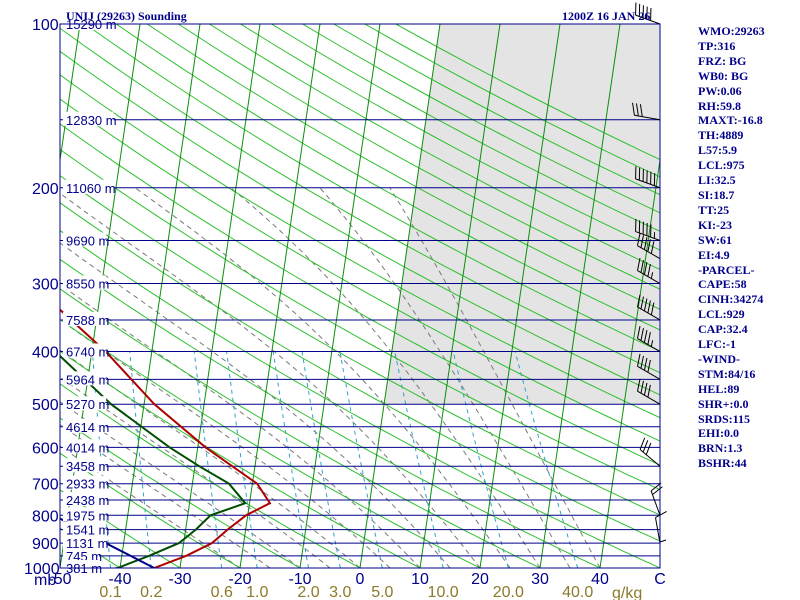 The width and height of the screenshot is (800, 600). I want to click on index-item: EHI:0.0, so click(719, 433).